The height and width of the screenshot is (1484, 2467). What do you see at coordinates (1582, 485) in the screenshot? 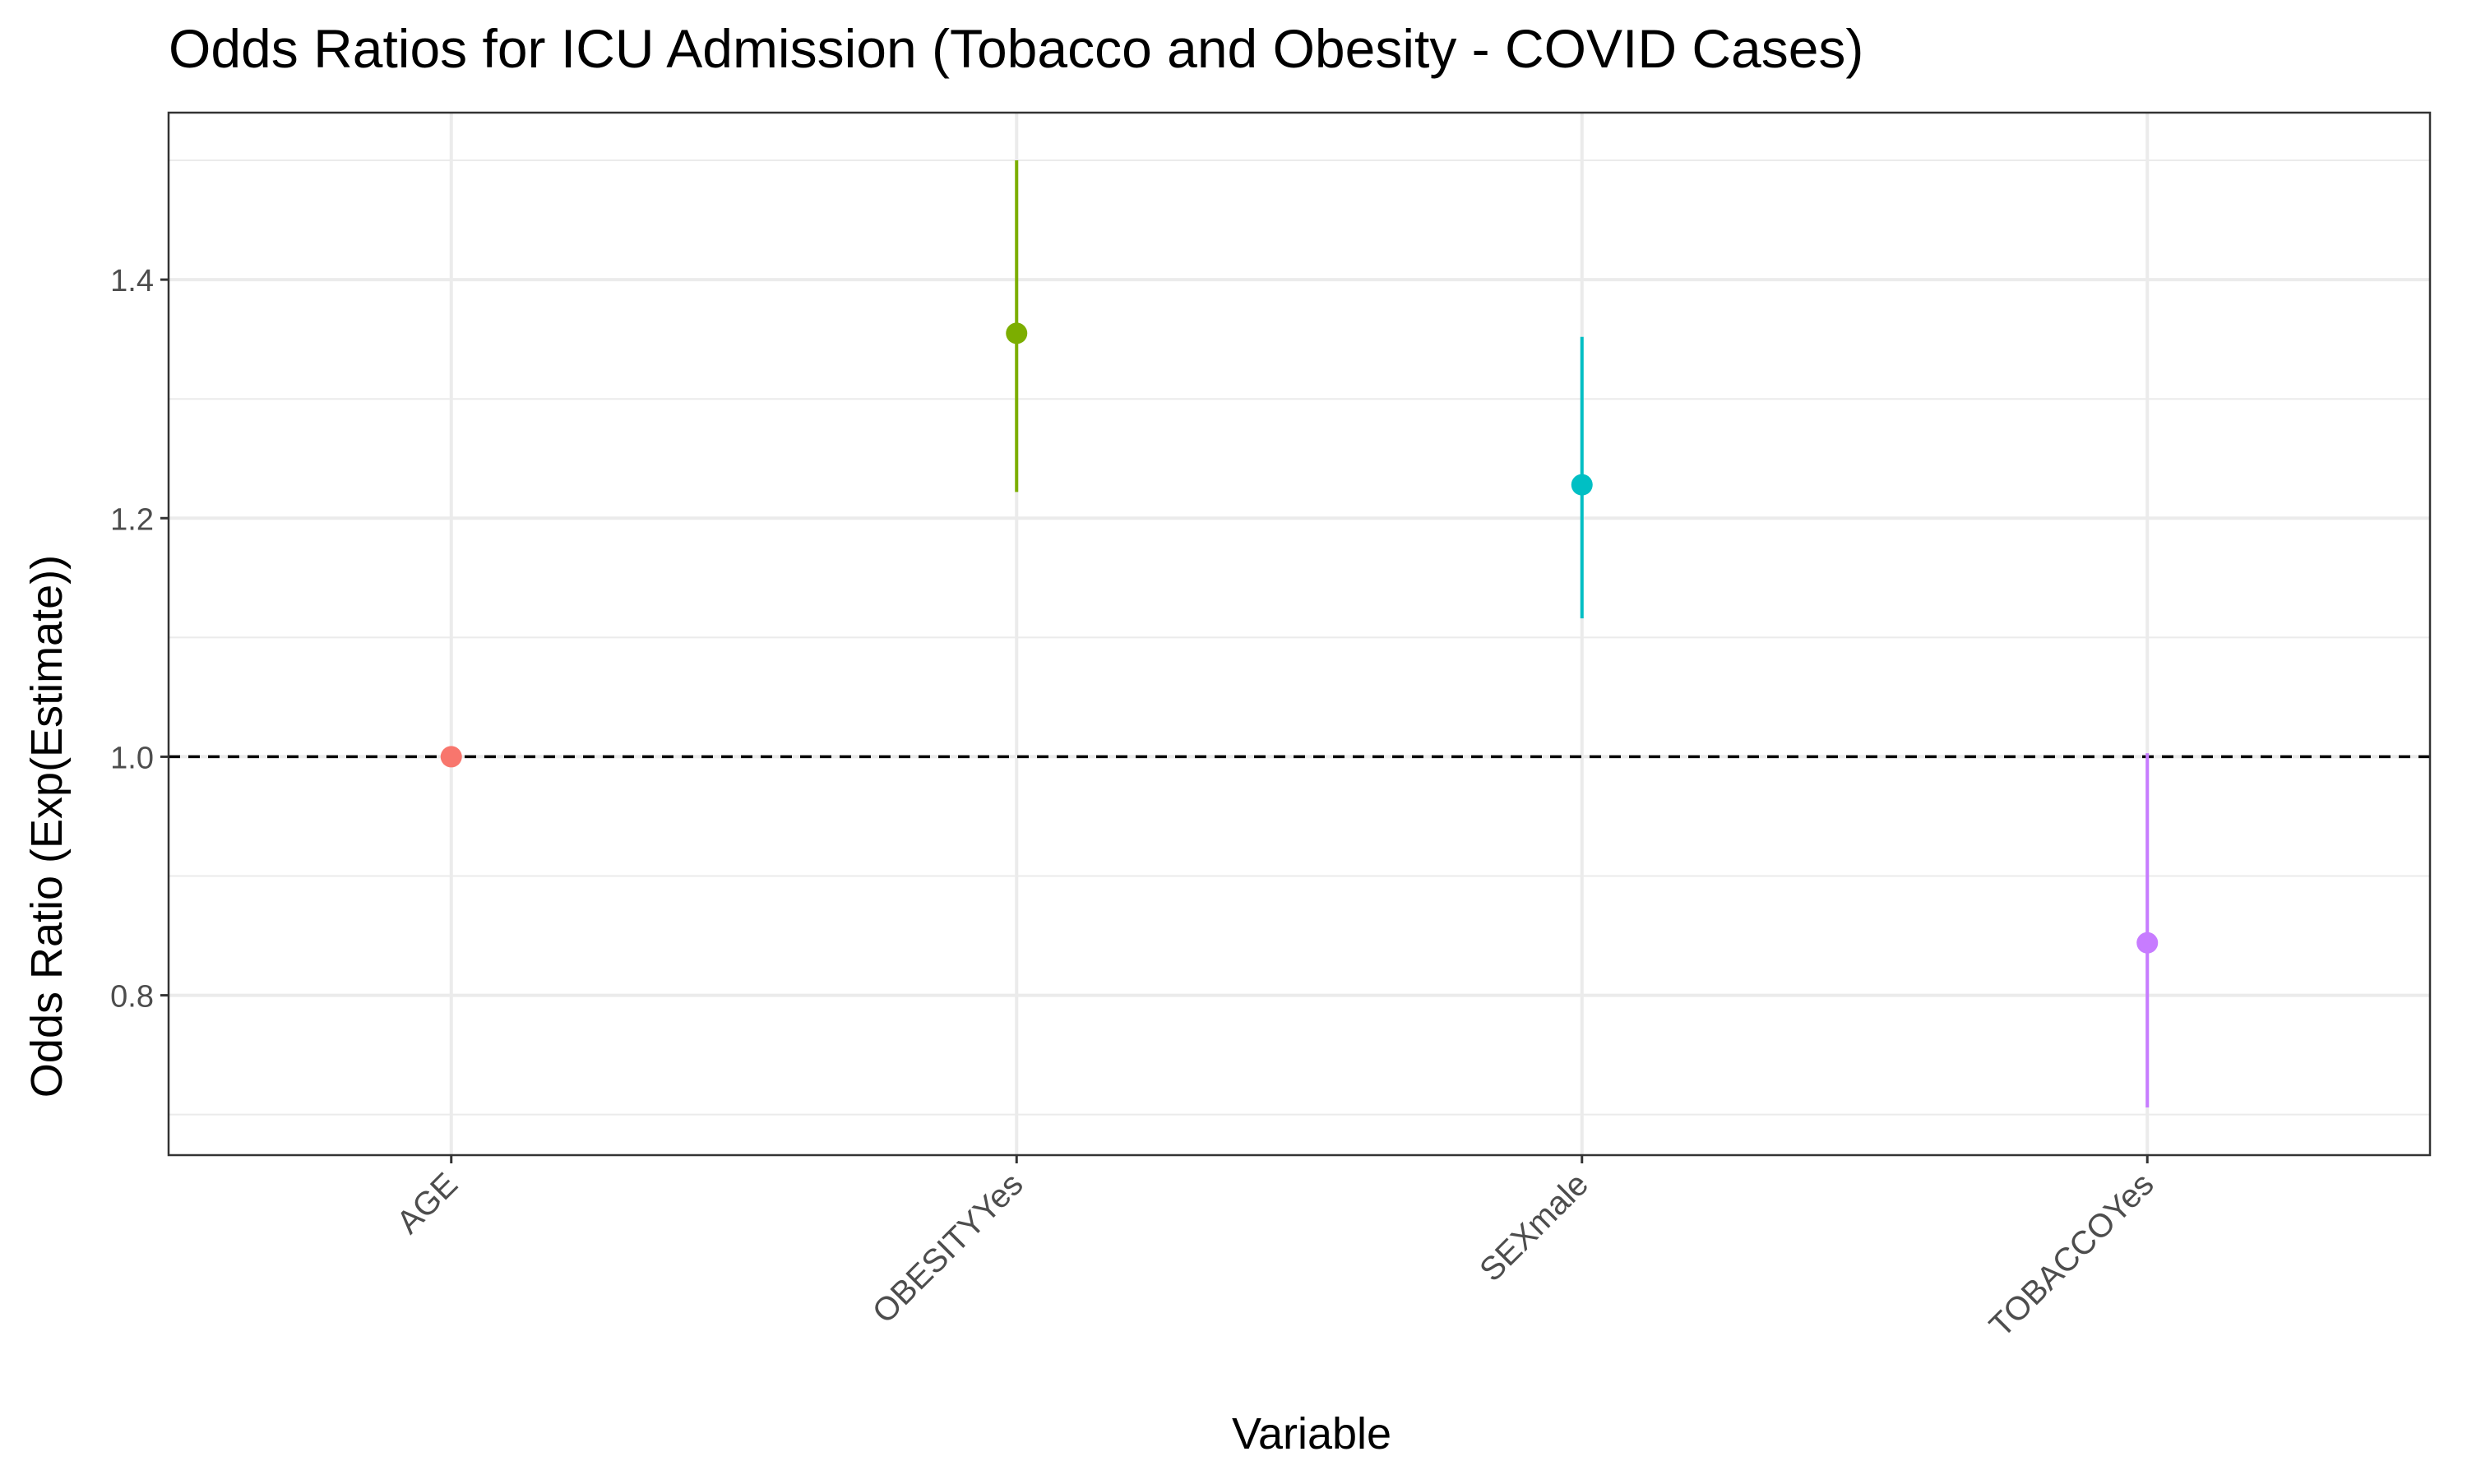
I see `point-sexmale` at bounding box center [1582, 485].